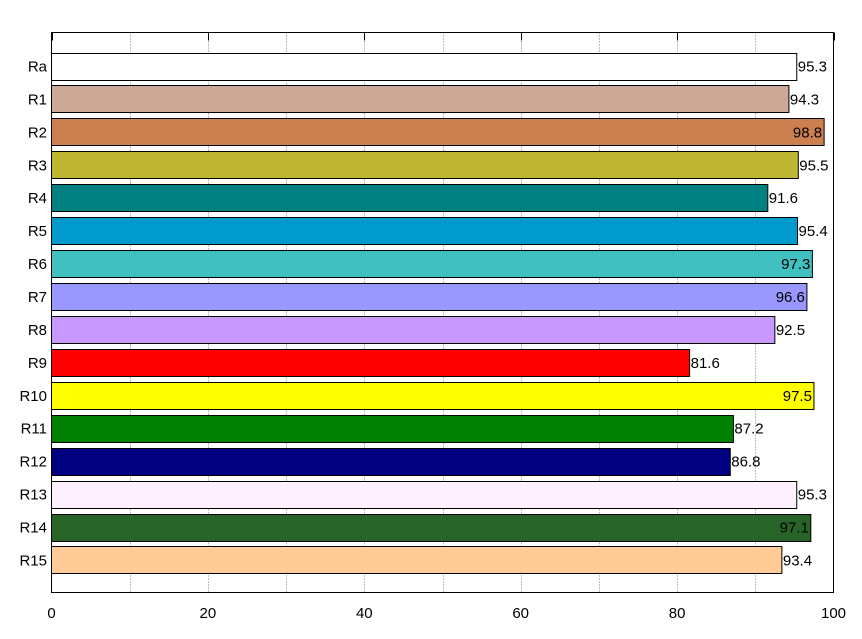 This screenshot has width=862, height=639. I want to click on data-label: 91.6, so click(783, 198).